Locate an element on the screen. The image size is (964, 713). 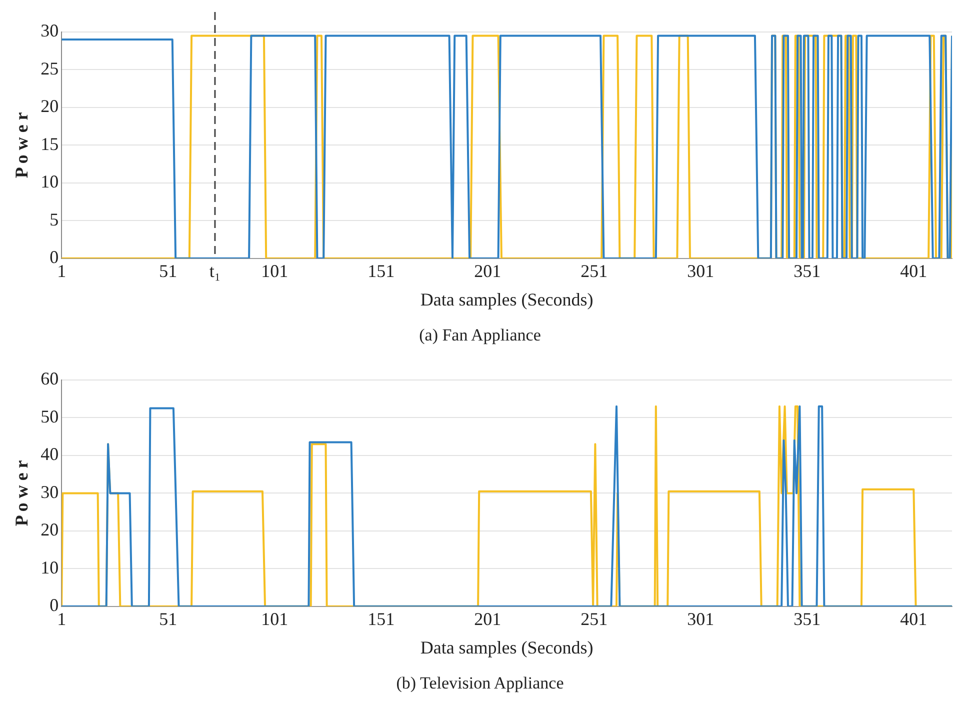
y-tick-label: 15 is located at coordinates (49, 144).